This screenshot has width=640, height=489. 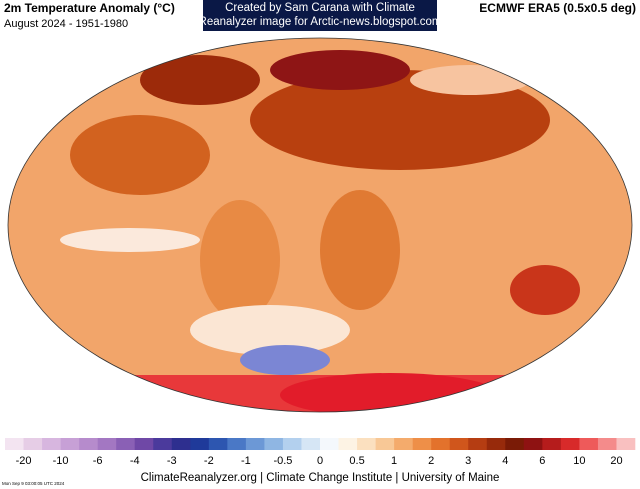 I want to click on colorbar-label: 2, so click(x=431, y=461).